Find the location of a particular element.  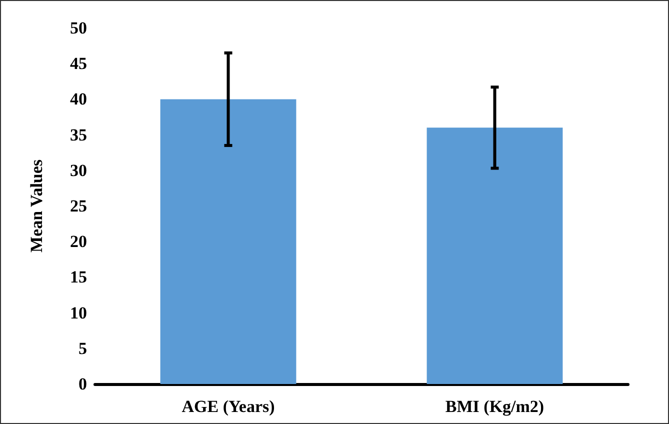

y-tick-label: 40 is located at coordinates (78, 99).